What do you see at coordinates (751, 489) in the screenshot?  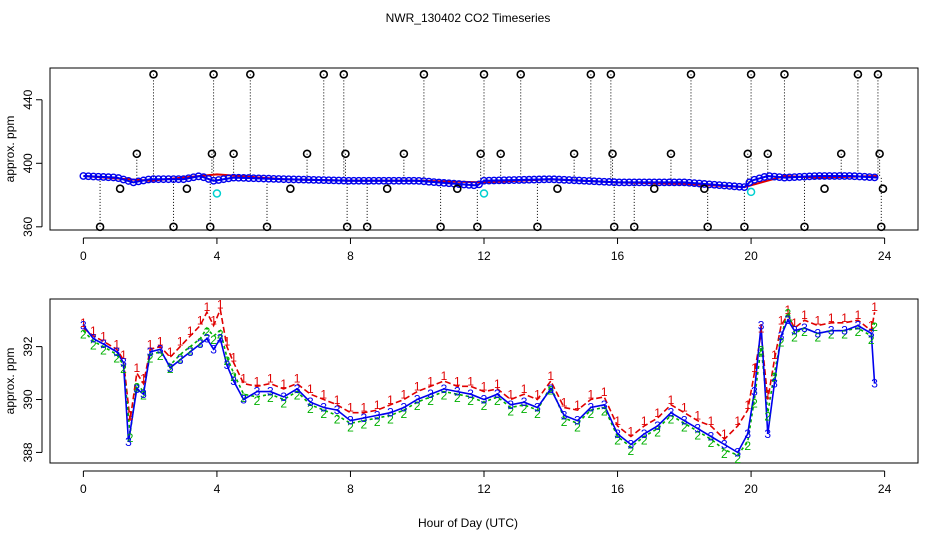 I see `bottom-x-tick-label: 20` at bounding box center [751, 489].